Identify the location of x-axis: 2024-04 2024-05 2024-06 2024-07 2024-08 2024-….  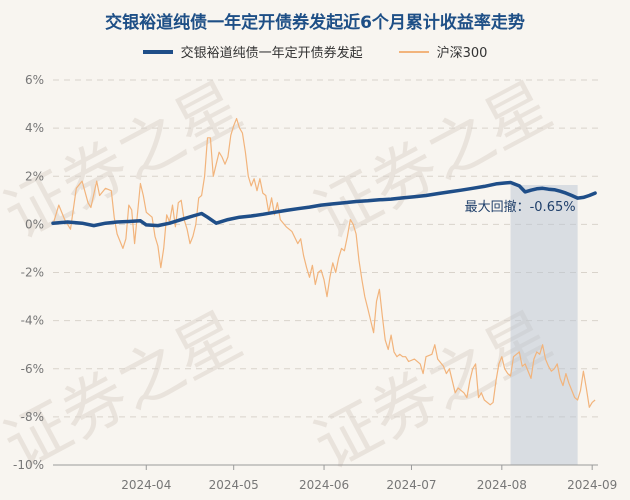
(369, 478).